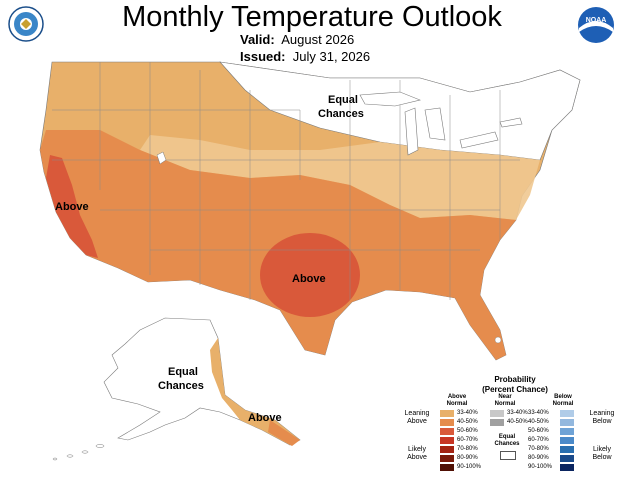 This screenshot has height=483, width=624. What do you see at coordinates (596, 20) in the screenshot?
I see `svg-text: NOAA` at bounding box center [596, 20].